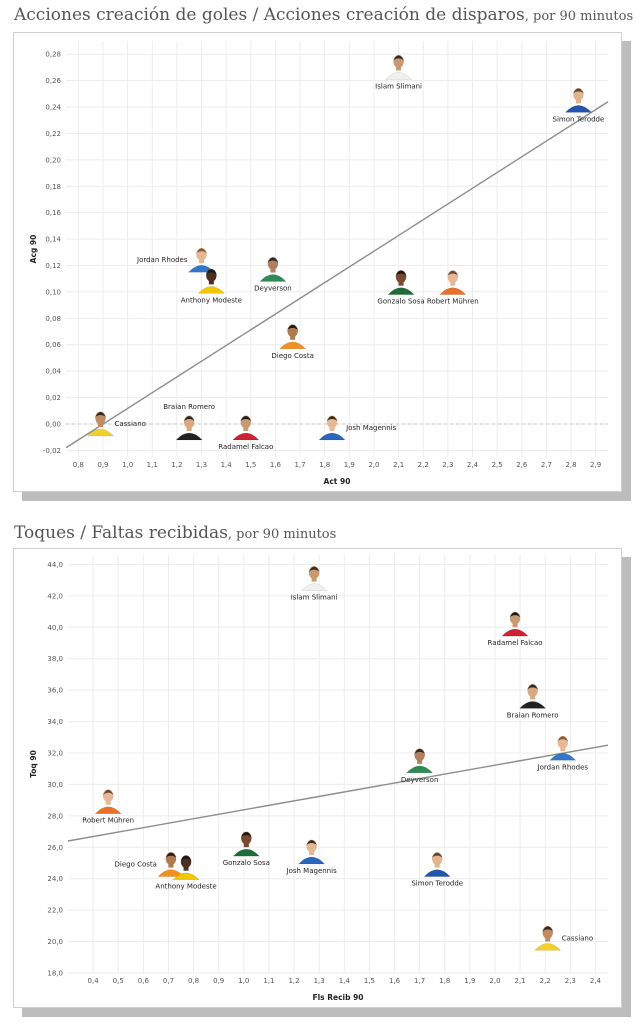 This screenshot has width=643, height=1024. What do you see at coordinates (563, 753) in the screenshot?
I see `chart2-point-jordan-rhodes: Jordan Rhodes` at bounding box center [563, 753].